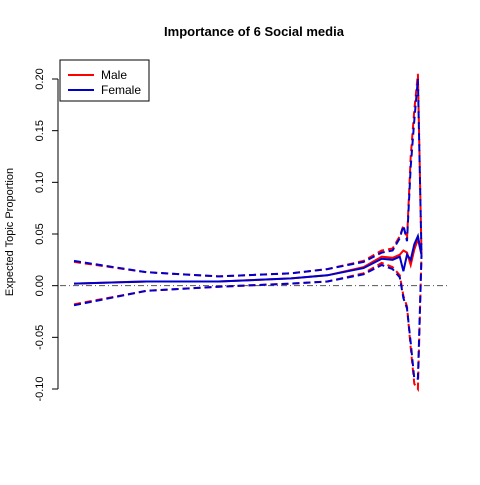 The width and height of the screenshot is (480, 485). Describe the element at coordinates (254, 31) in the screenshot. I see `chart-title: Importance of 6 Social media` at that location.